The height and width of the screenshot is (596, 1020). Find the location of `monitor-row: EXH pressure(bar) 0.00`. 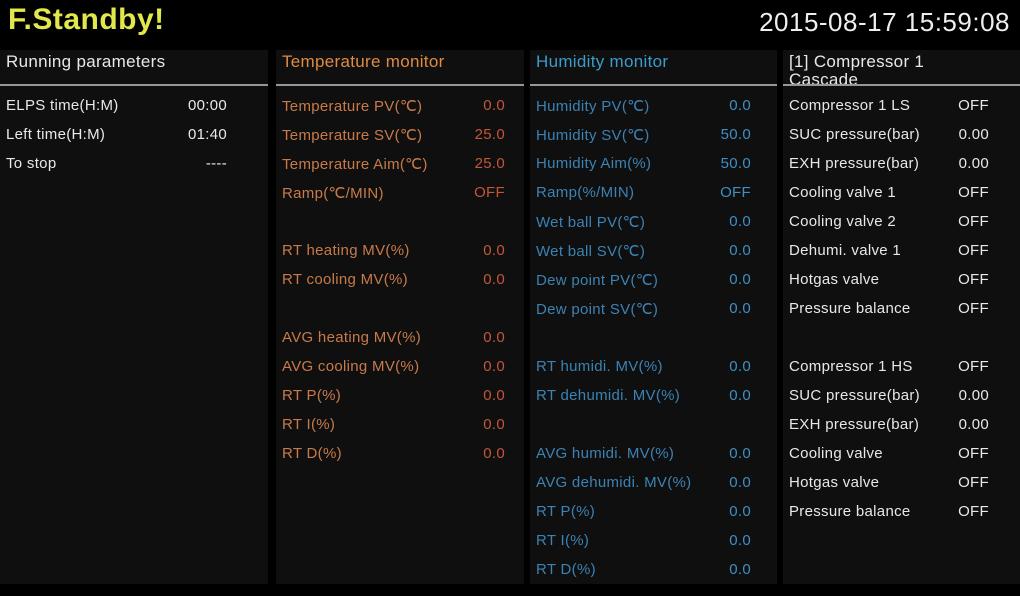

monitor-row: EXH pressure(bar) 0.00 is located at coordinates (901, 163).